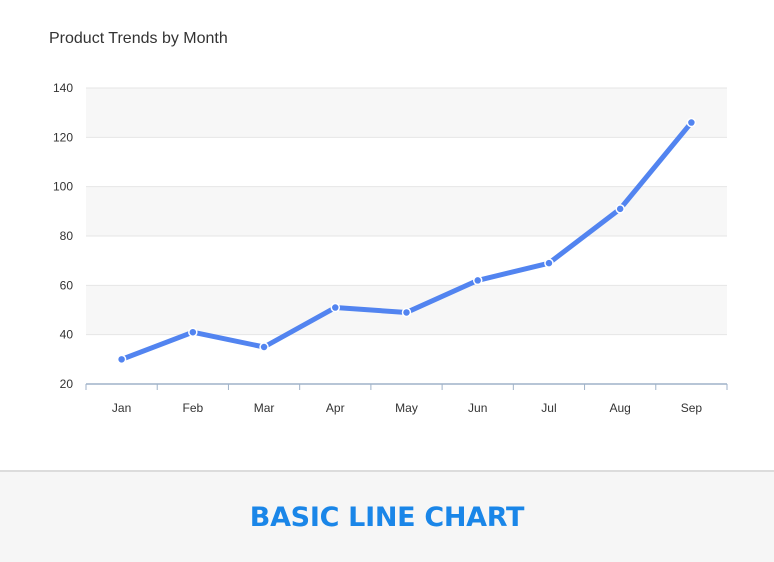  Describe the element at coordinates (387, 471) in the screenshot. I see `footer-divider` at that location.